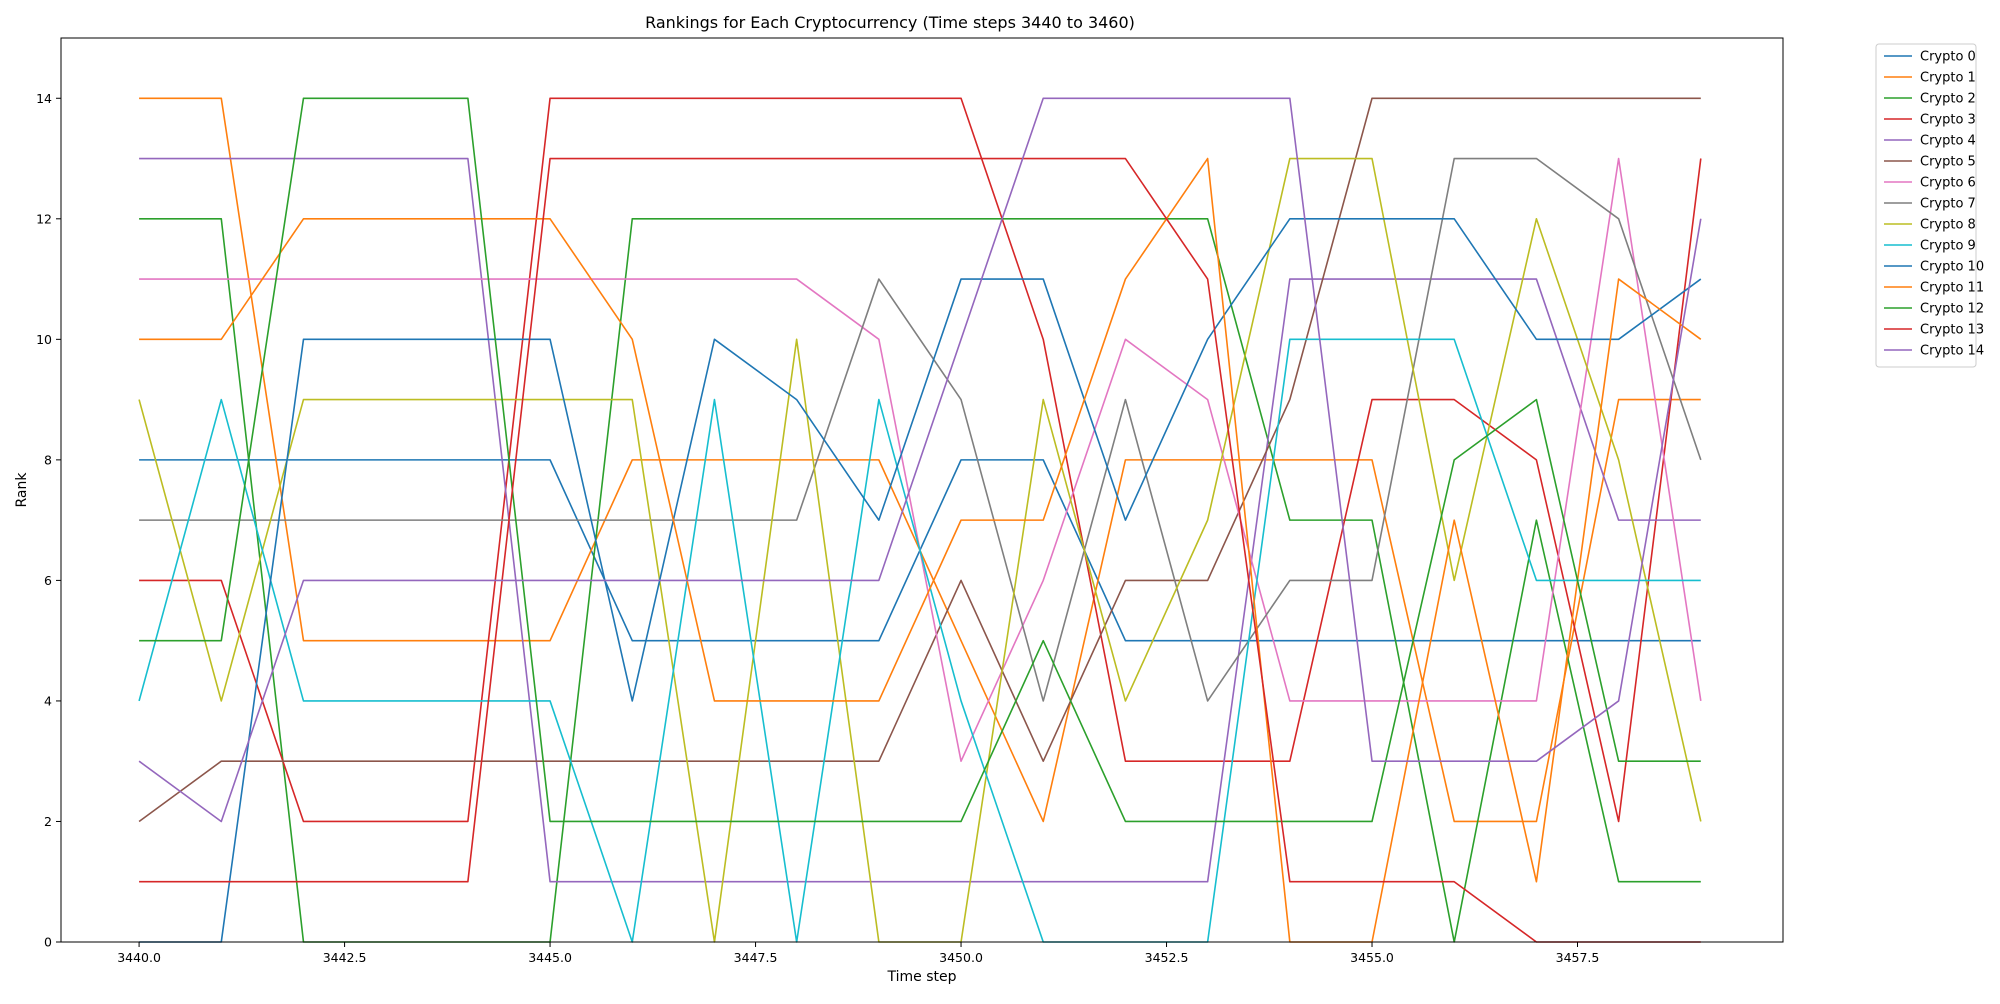  Describe the element at coordinates (345, 957) in the screenshot. I see `x-tick-label: 3442.5` at that location.